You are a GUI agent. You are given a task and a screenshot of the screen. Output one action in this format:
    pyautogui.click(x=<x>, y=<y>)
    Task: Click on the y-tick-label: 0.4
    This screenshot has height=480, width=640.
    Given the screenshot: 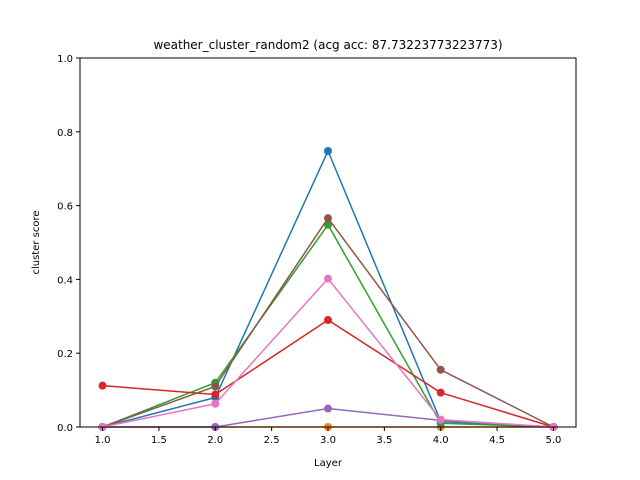 What is the action you would take?
    pyautogui.click(x=65, y=280)
    